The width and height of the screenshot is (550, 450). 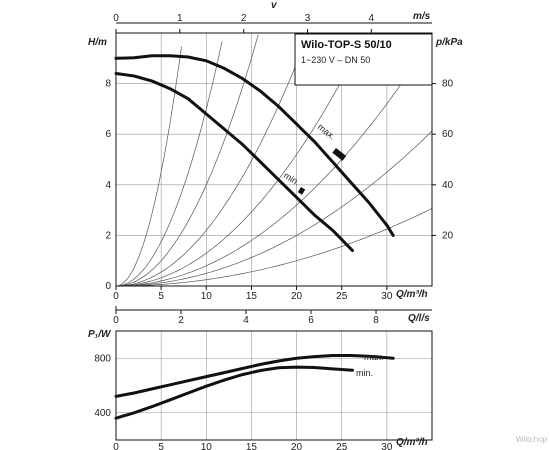 I want to click on x-tick-label: 15, so click(x=252, y=296).